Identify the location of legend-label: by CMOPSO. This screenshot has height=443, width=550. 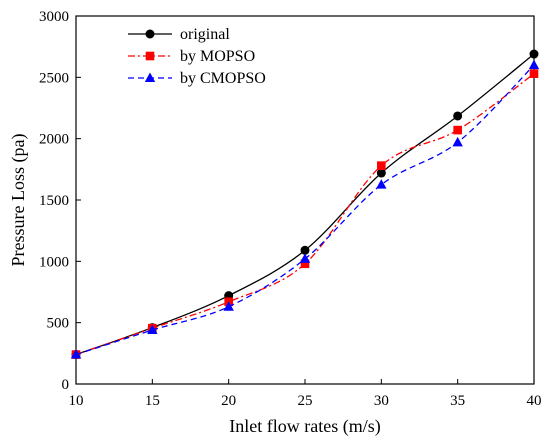
(223, 78).